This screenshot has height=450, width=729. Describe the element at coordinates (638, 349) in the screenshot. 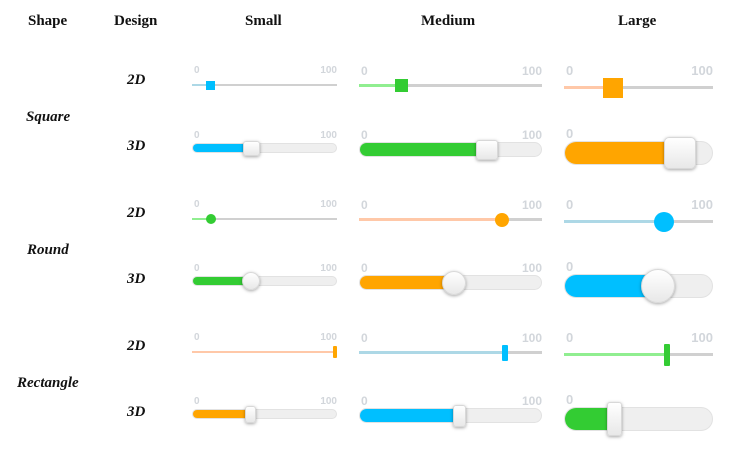

I see `slider-rect-2d-large: 0 100` at that location.